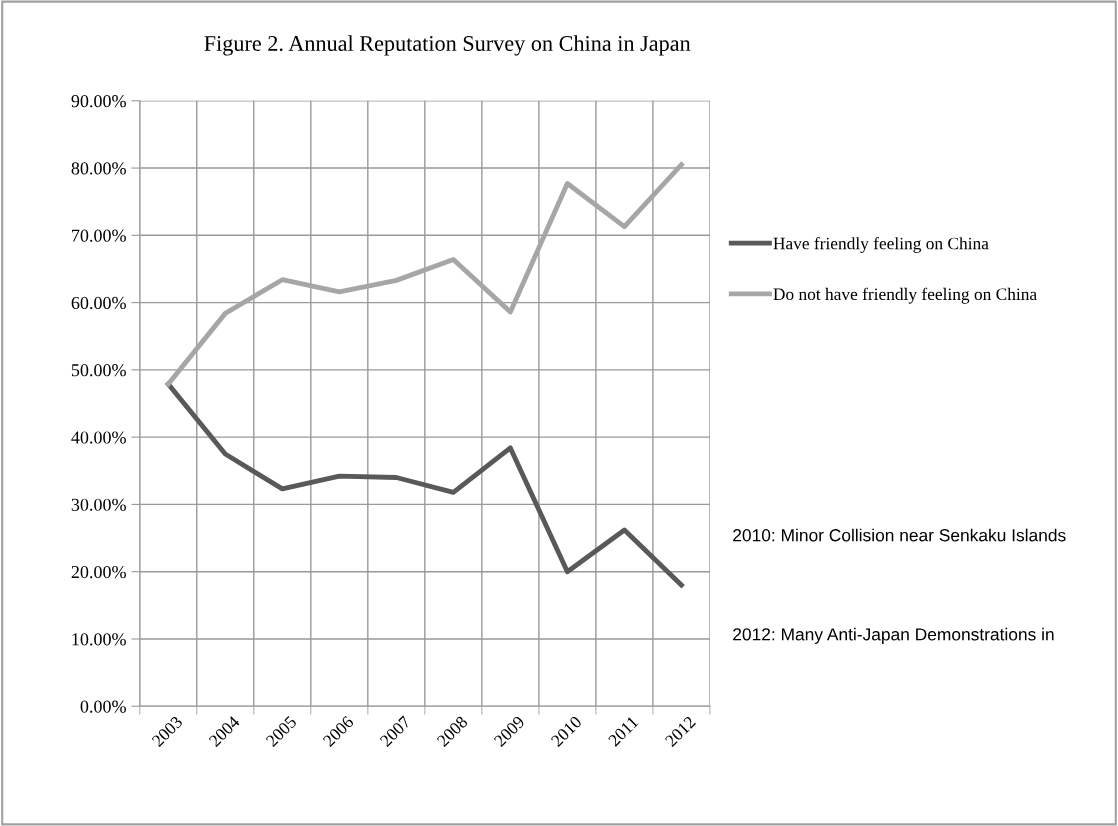 The width and height of the screenshot is (1118, 826). Describe the element at coordinates (98, 370) in the screenshot. I see `y-tick-label: 50.00%` at that location.